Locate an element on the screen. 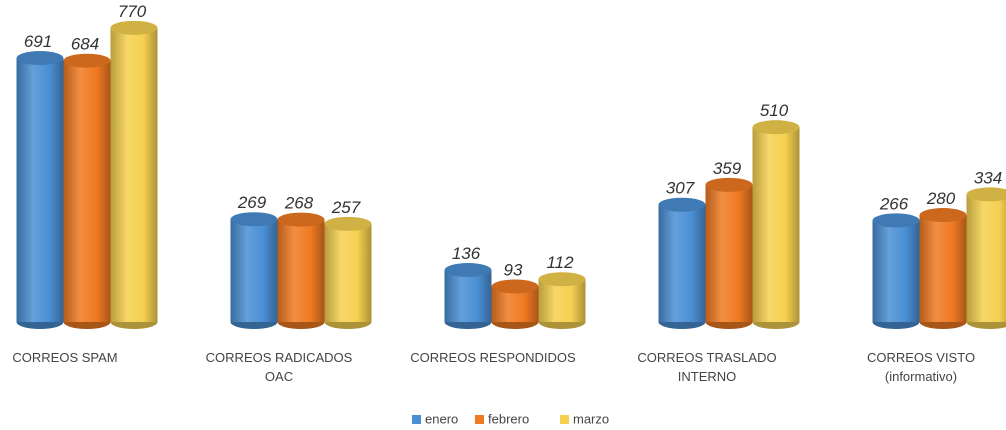 The height and width of the screenshot is (430, 1006). value-label: 257 is located at coordinates (346, 207).